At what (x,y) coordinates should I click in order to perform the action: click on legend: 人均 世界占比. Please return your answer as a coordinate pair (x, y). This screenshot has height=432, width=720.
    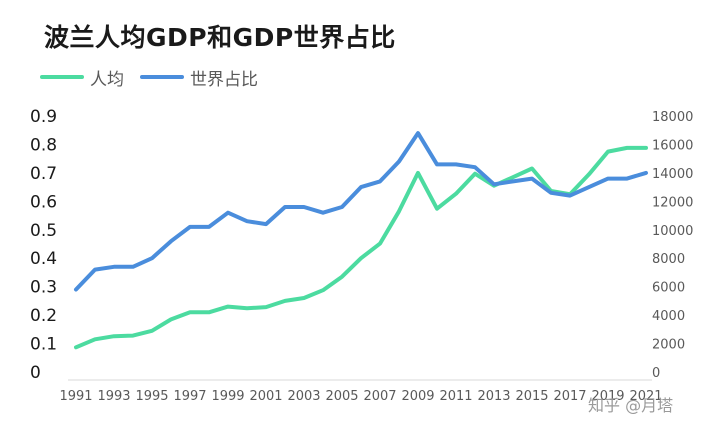
    Looking at the image, I should click on (157, 77).